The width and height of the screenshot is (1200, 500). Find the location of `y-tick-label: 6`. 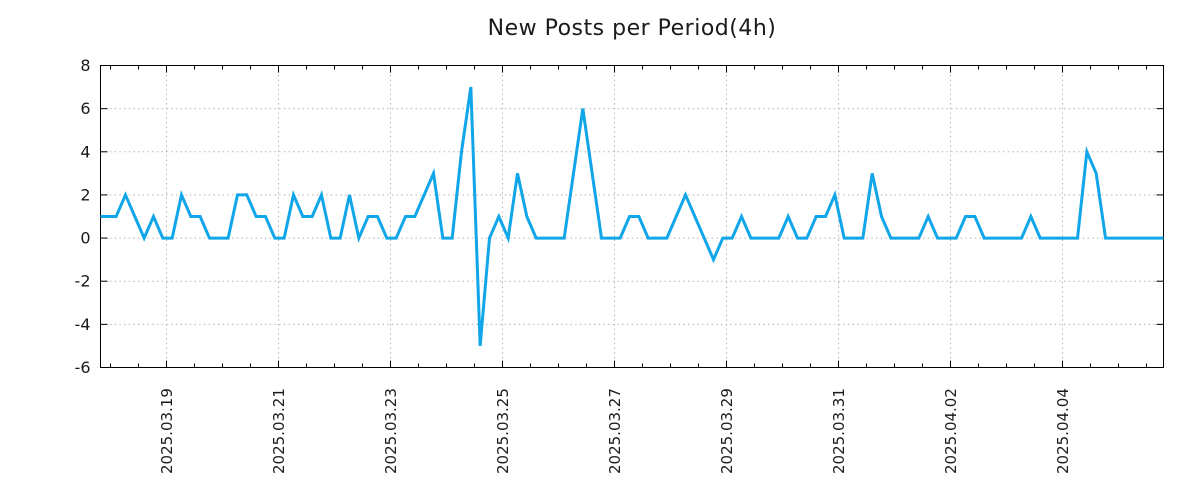

y-tick-label: 6 is located at coordinates (85, 108).